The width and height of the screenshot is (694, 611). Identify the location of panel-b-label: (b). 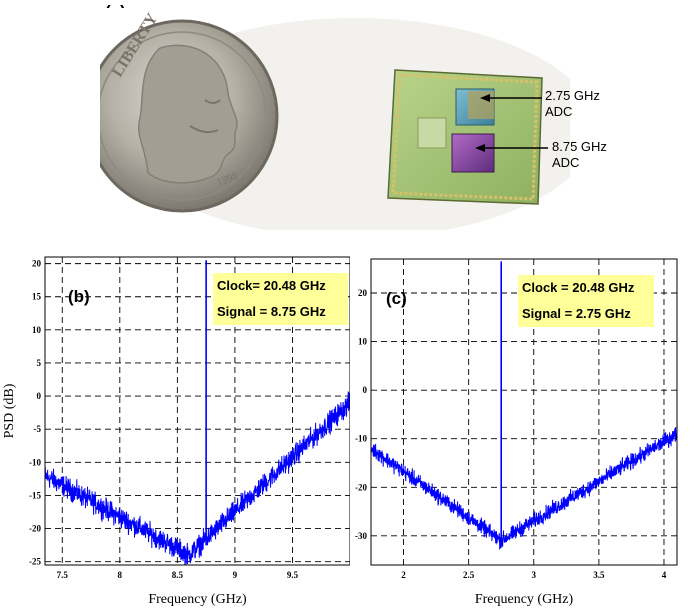
(79, 296).